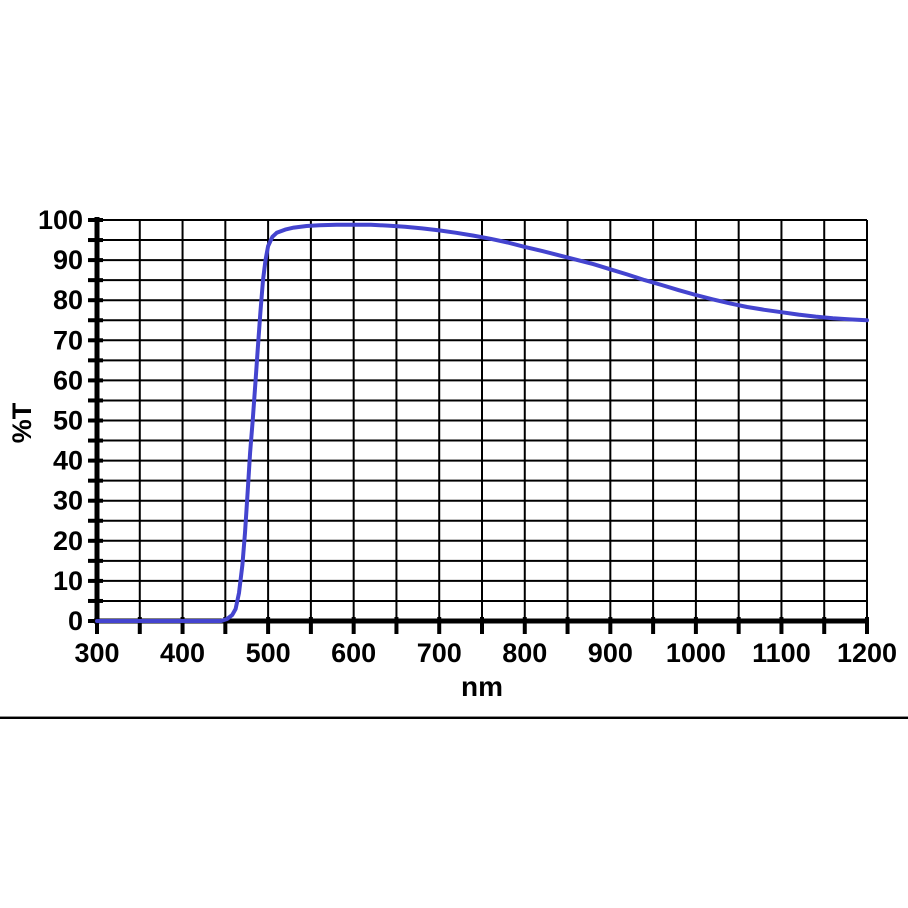 Image resolution: width=908 pixels, height=908 pixels. Describe the element at coordinates (439, 653) in the screenshot. I see `x-tick-label: 700` at that location.